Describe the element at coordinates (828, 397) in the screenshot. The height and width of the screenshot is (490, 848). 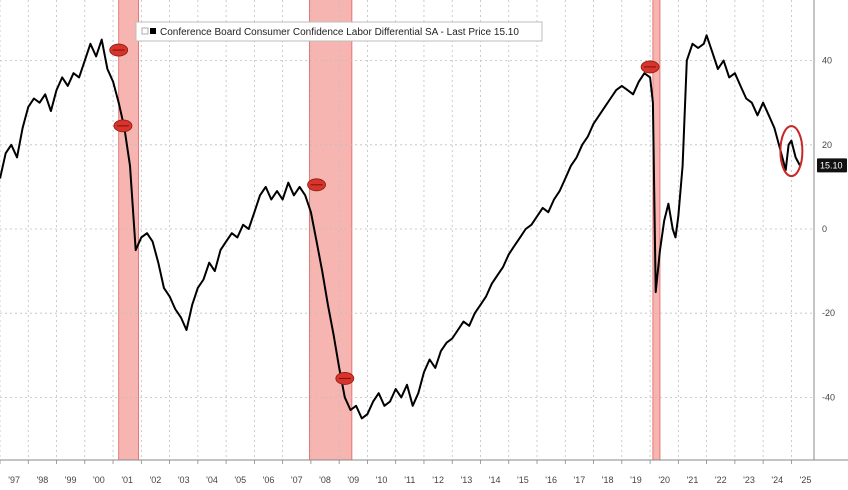
I see `y-tick-label: -40` at that location.